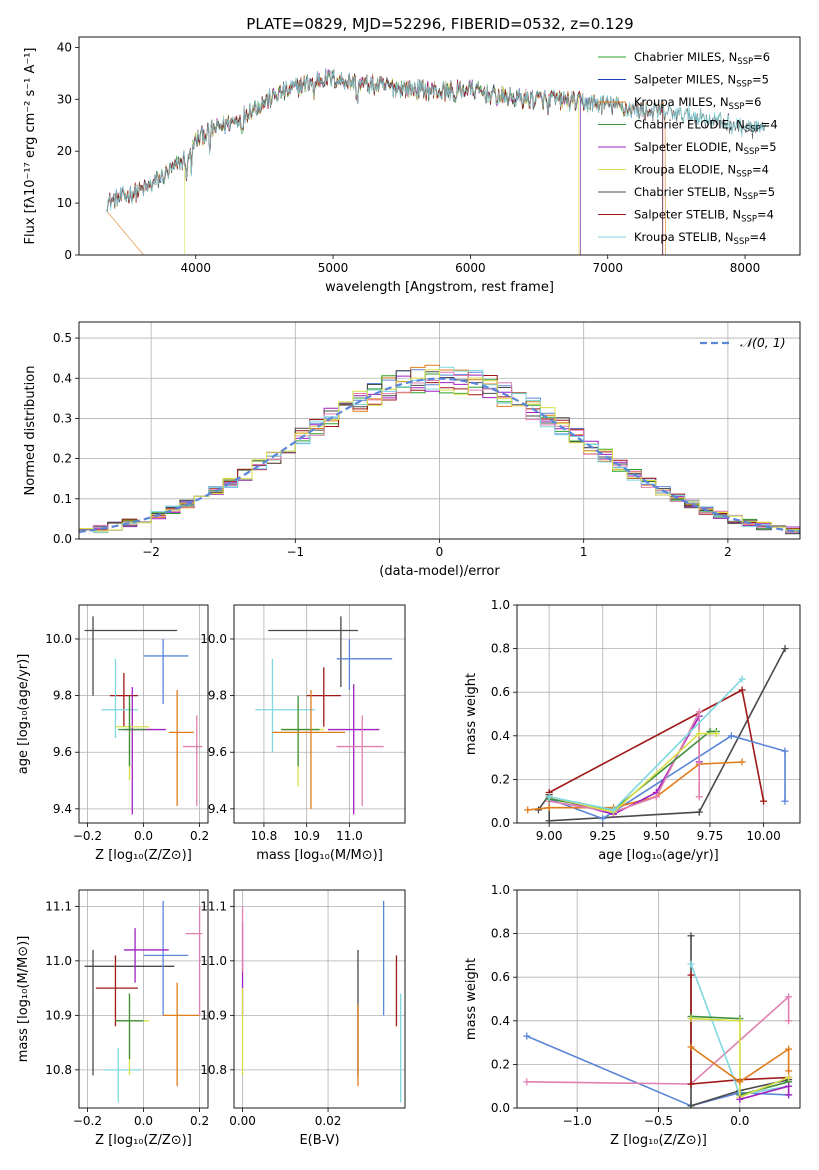 This screenshot has height=1170, width=819. Describe the element at coordinates (656, 836) in the screenshot. I see `x-tick-label: 9.50` at that location.